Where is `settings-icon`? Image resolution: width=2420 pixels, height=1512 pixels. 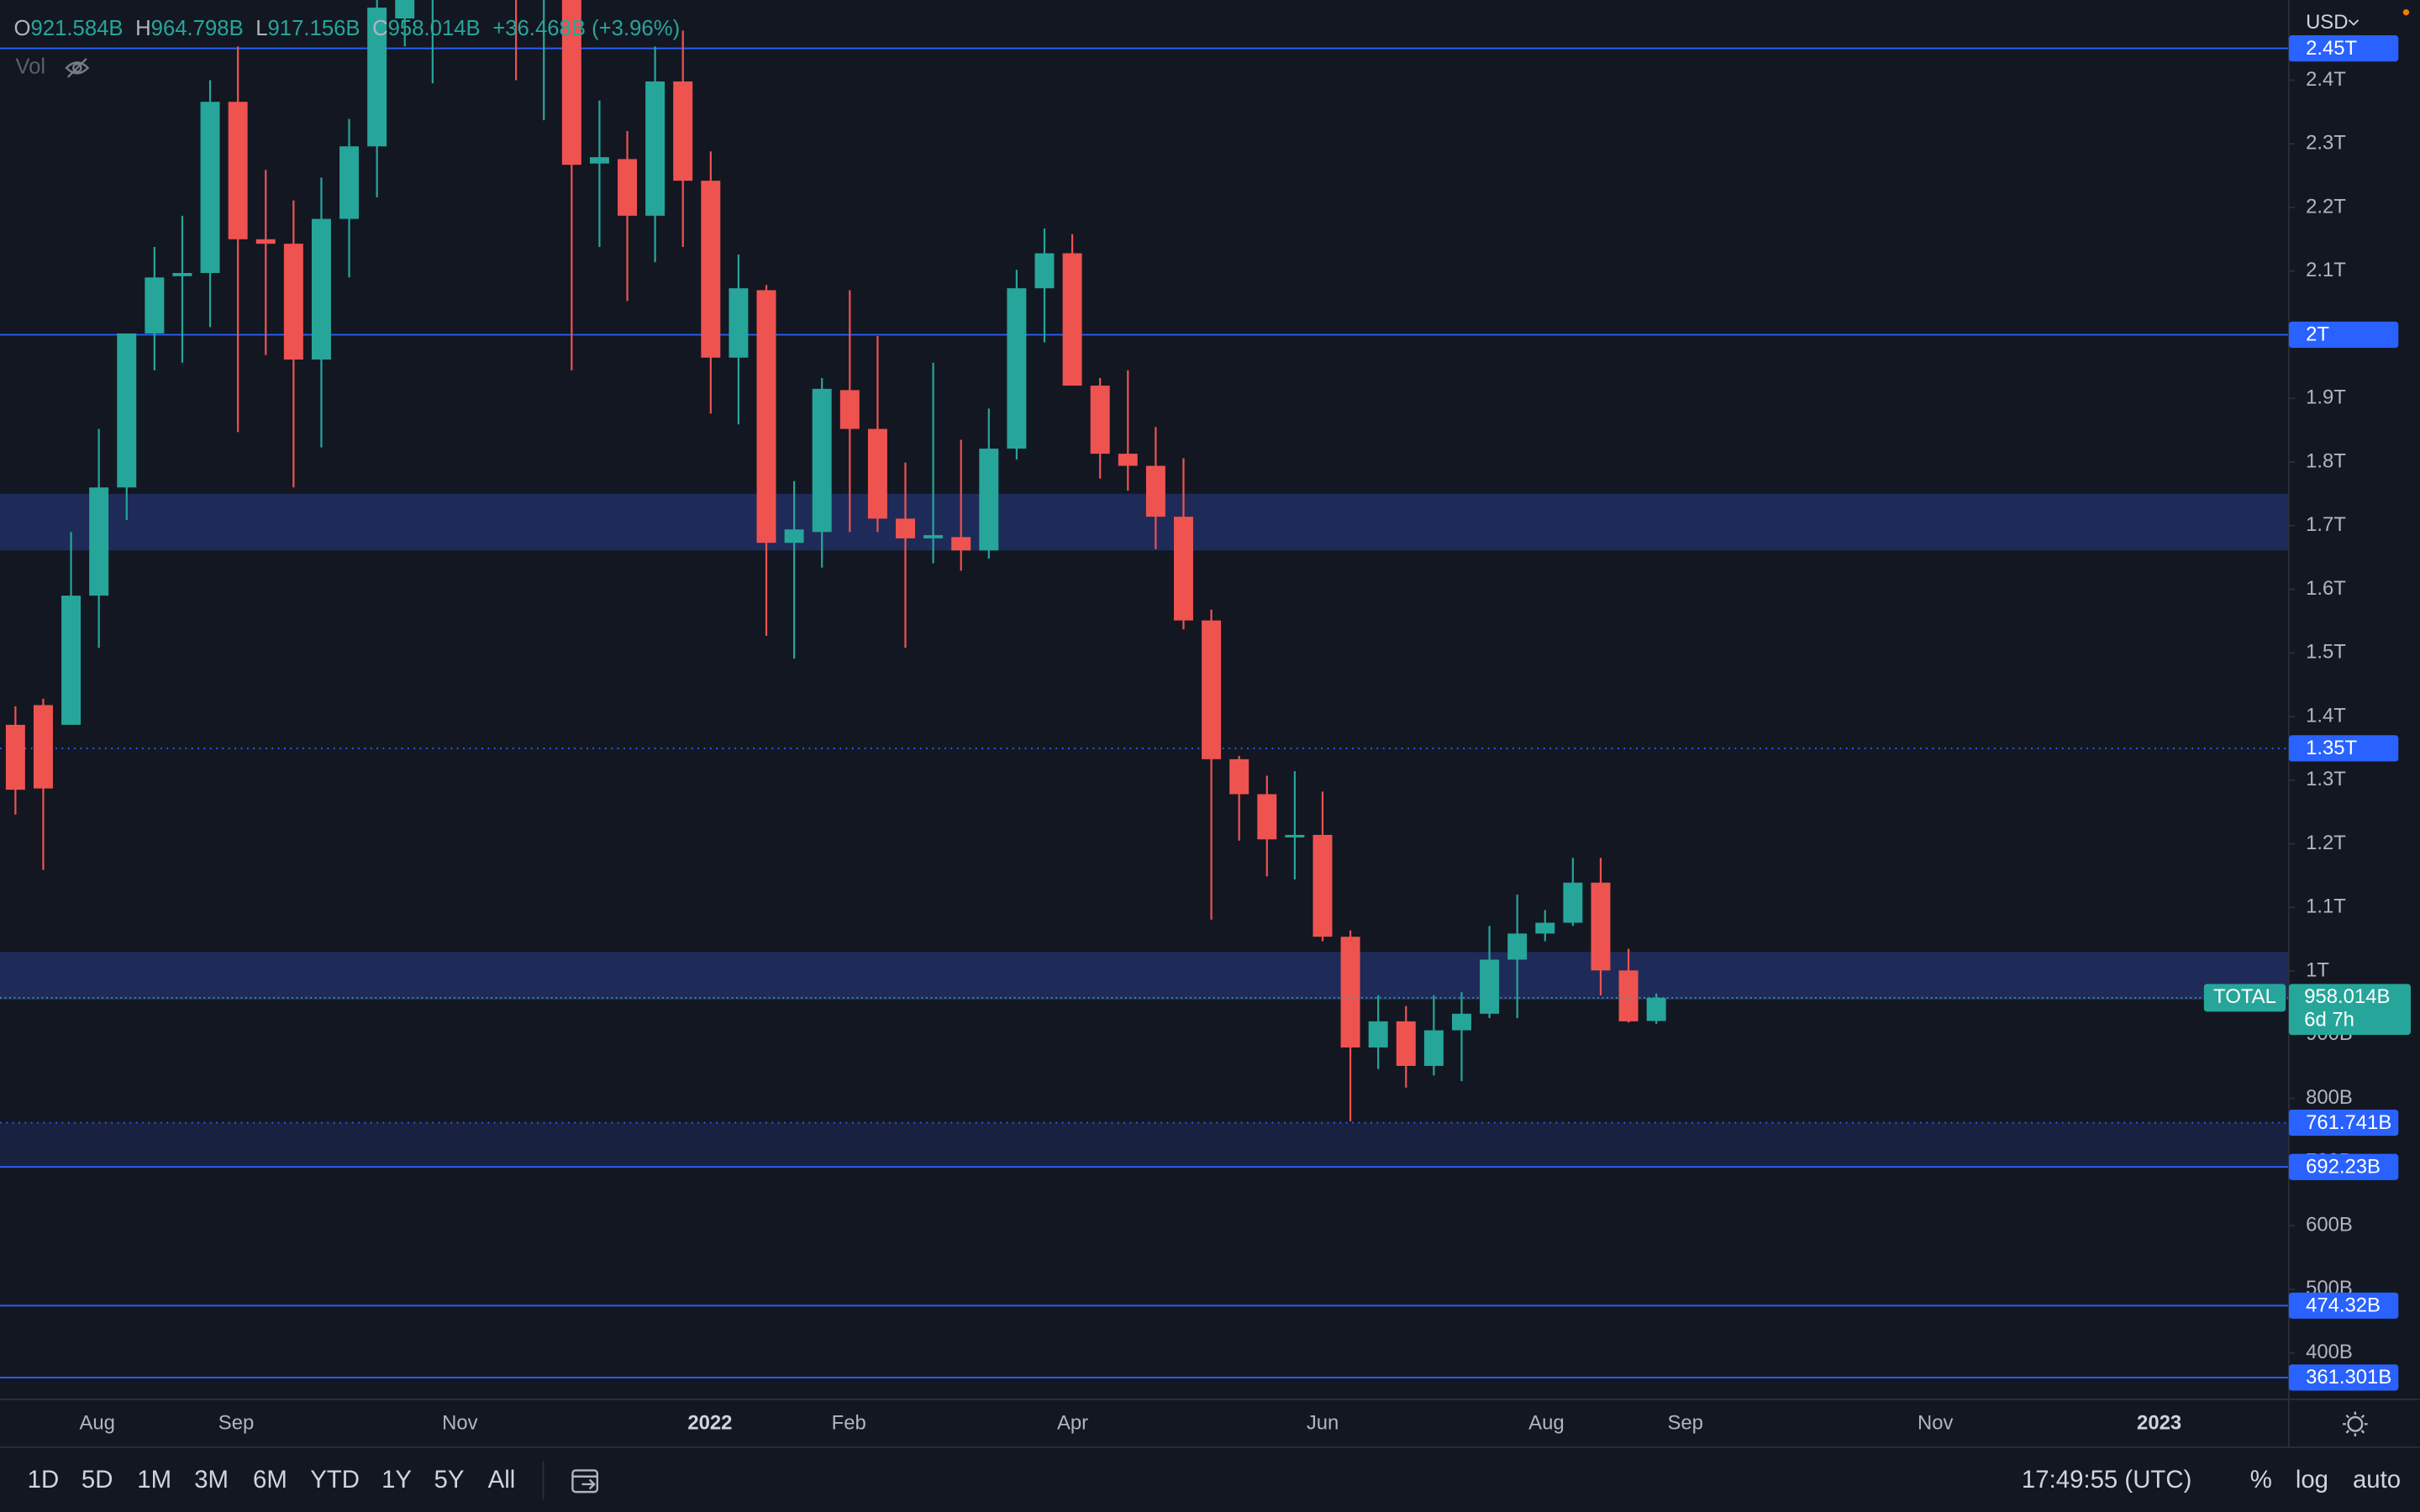 settings-icon is located at coordinates (2355, 1423).